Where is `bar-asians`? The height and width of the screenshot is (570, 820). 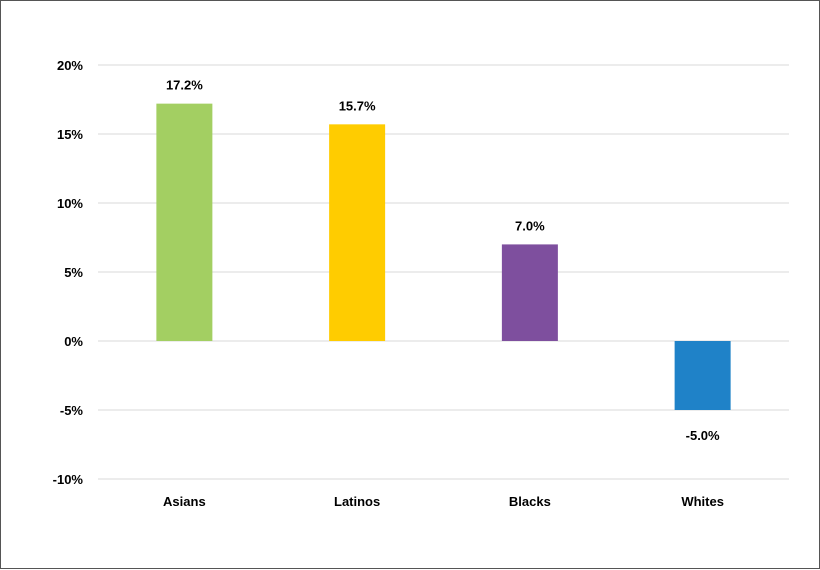 bar-asians is located at coordinates (184, 222).